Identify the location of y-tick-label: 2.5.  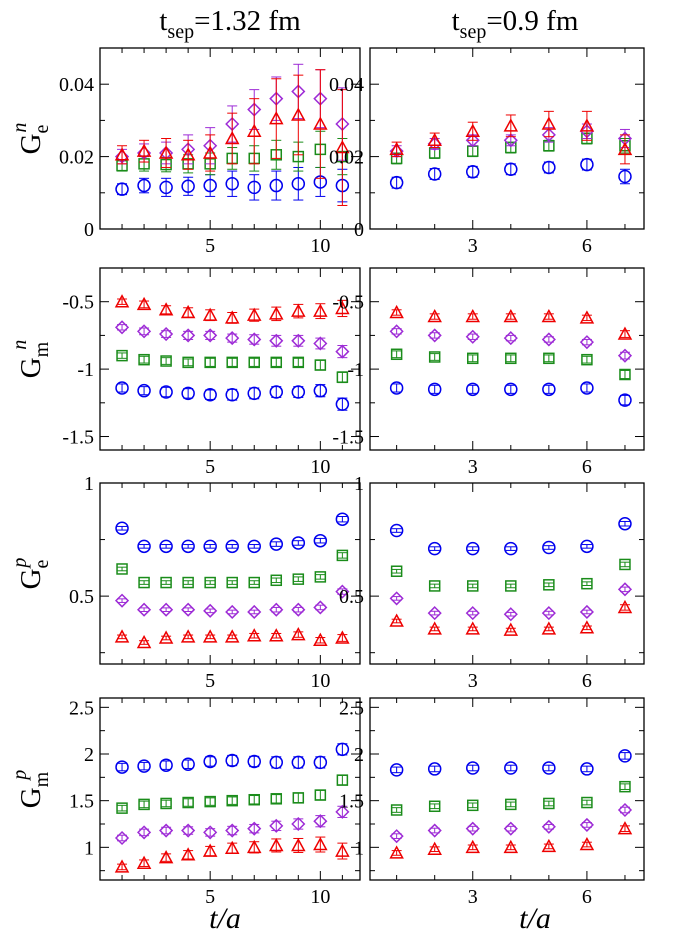
(81, 708).